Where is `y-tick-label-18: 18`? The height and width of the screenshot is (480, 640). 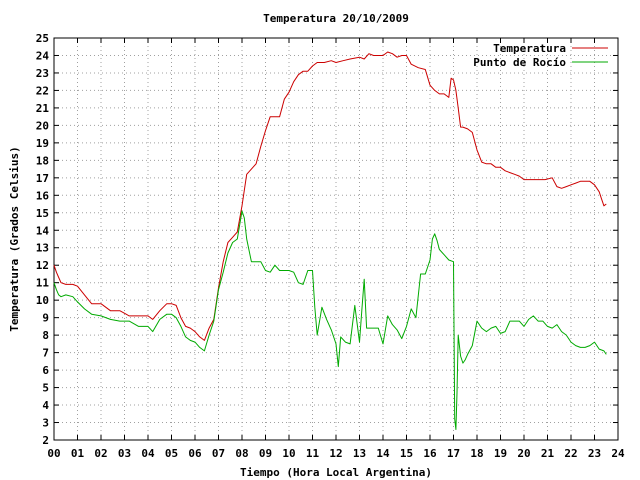 y-tick-label-18: 18 is located at coordinates (42, 160).